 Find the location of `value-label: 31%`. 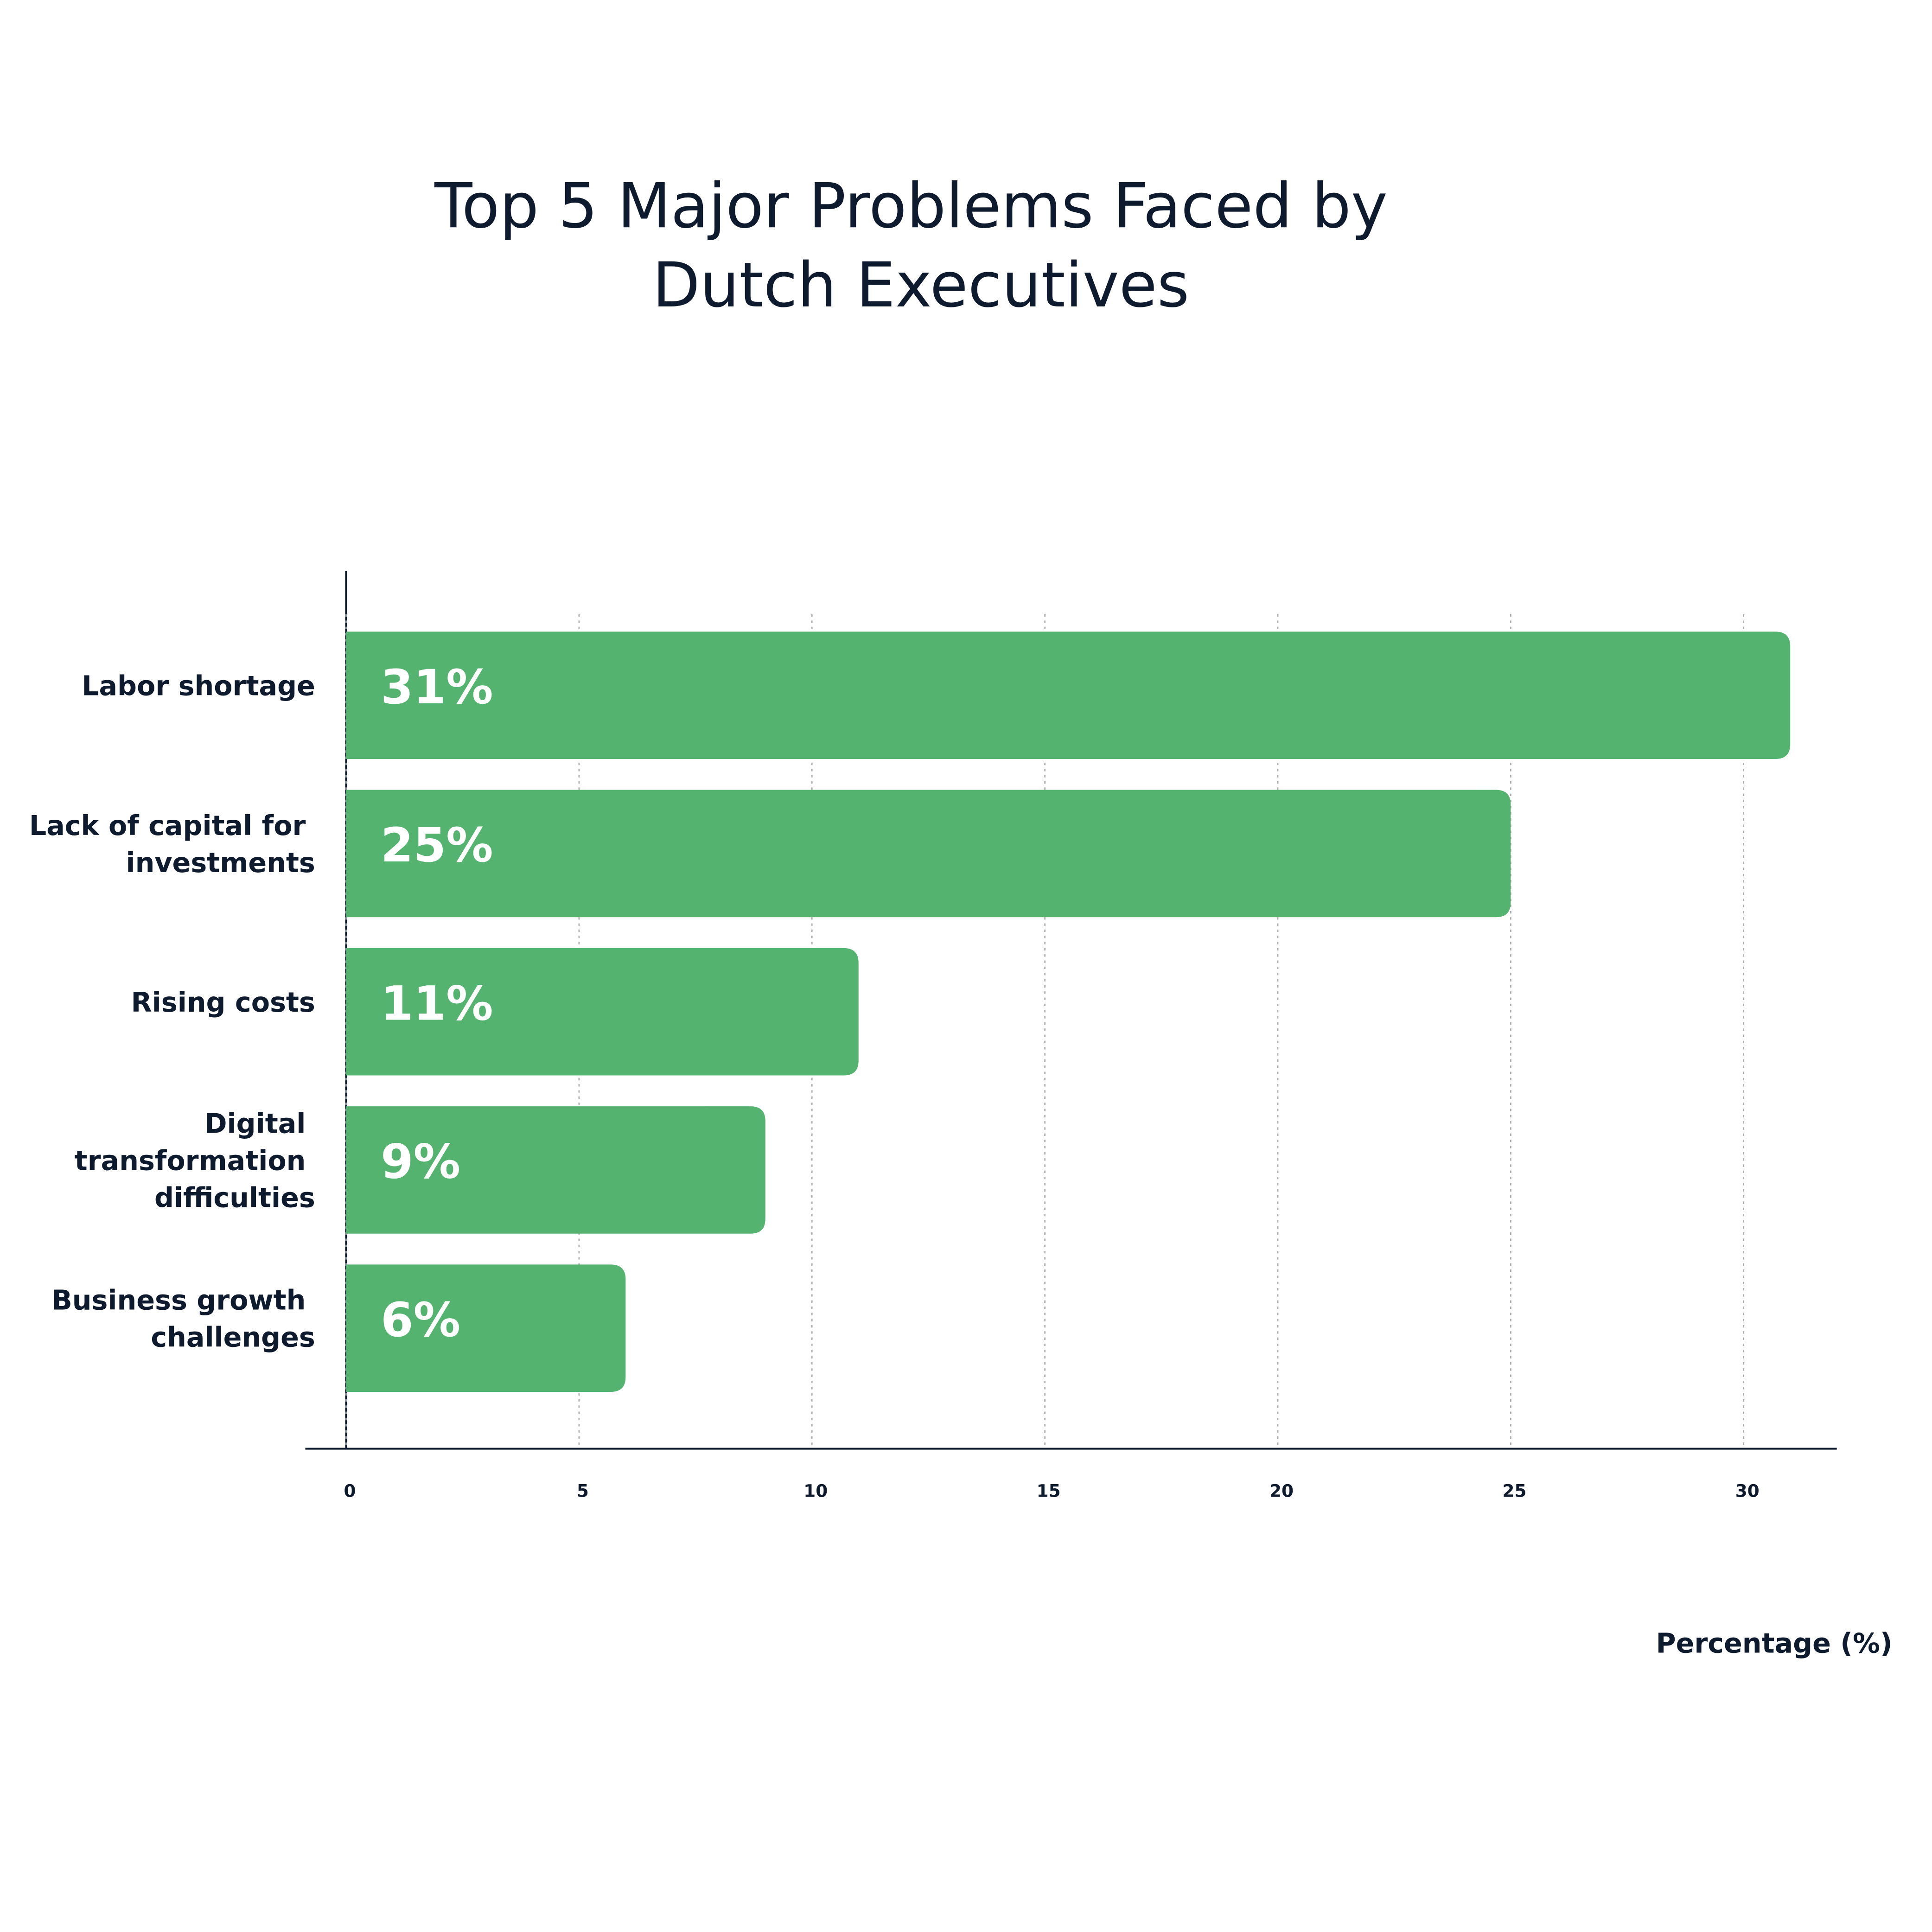

value-label: 31% is located at coordinates (437, 687).